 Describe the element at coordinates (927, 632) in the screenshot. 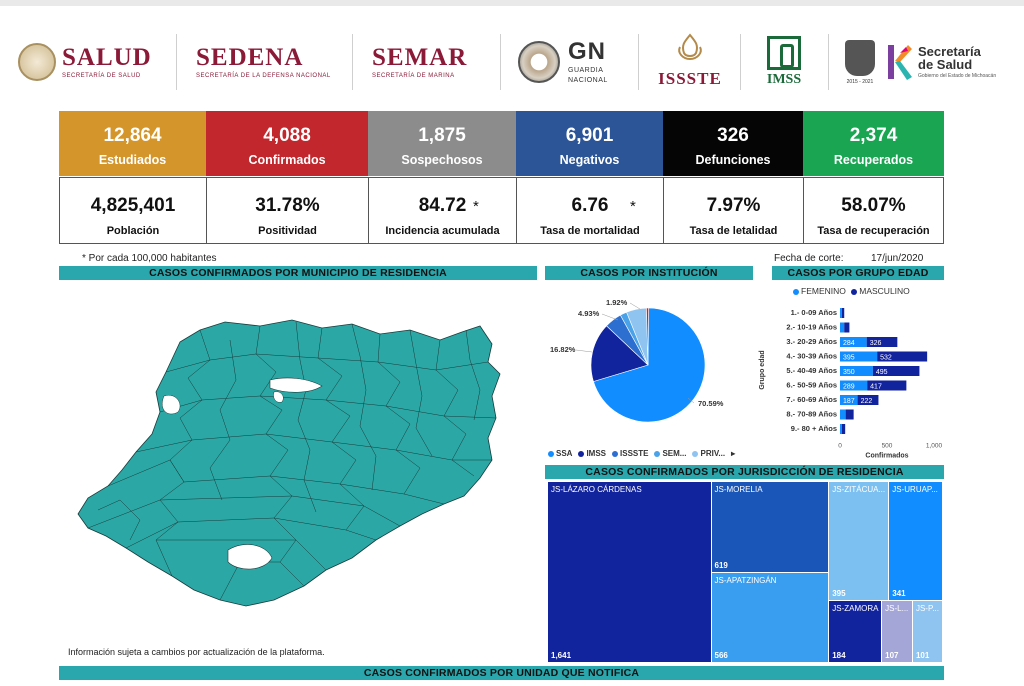

I see `treemap-cell: JS-P... 101` at that location.